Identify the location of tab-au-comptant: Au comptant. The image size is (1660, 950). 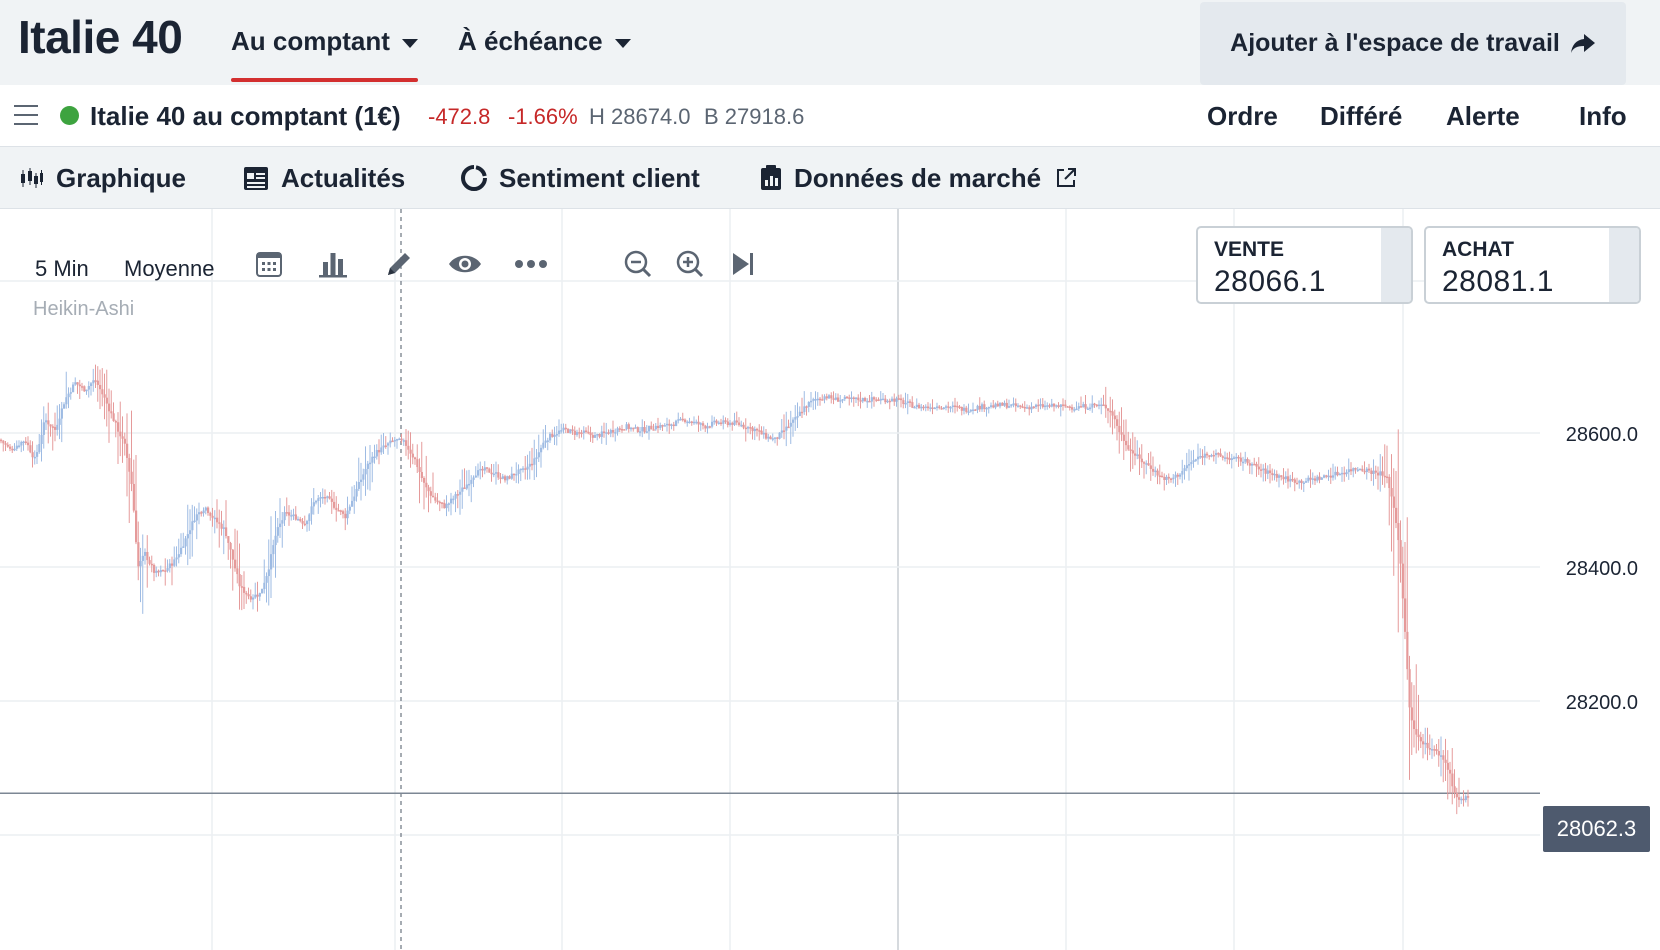
(324, 54).